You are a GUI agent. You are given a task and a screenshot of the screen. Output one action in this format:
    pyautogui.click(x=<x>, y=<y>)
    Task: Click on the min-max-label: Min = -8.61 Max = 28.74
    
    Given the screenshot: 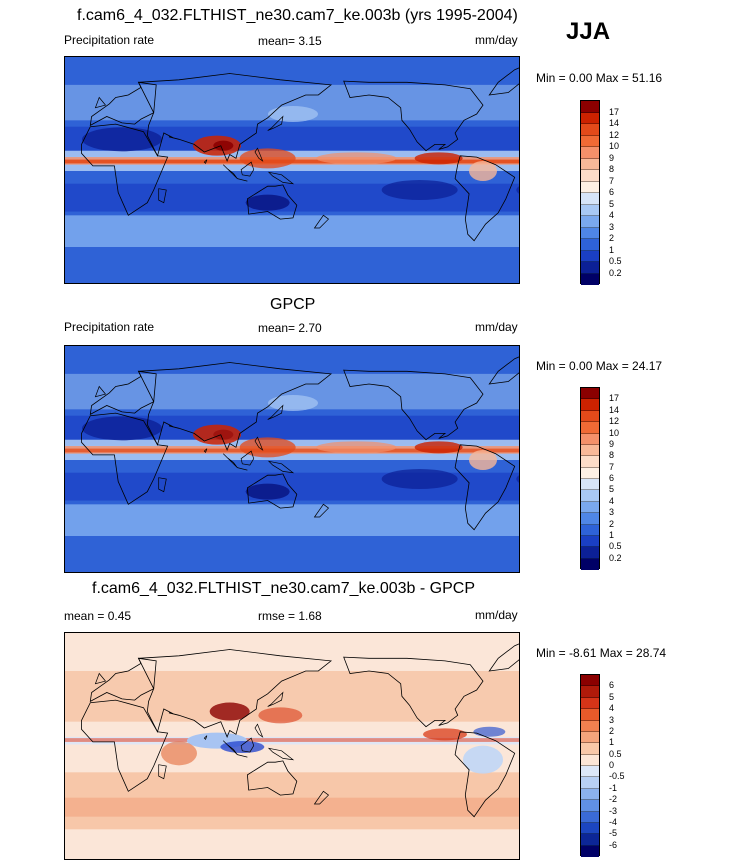 What is the action you would take?
    pyautogui.click(x=601, y=653)
    